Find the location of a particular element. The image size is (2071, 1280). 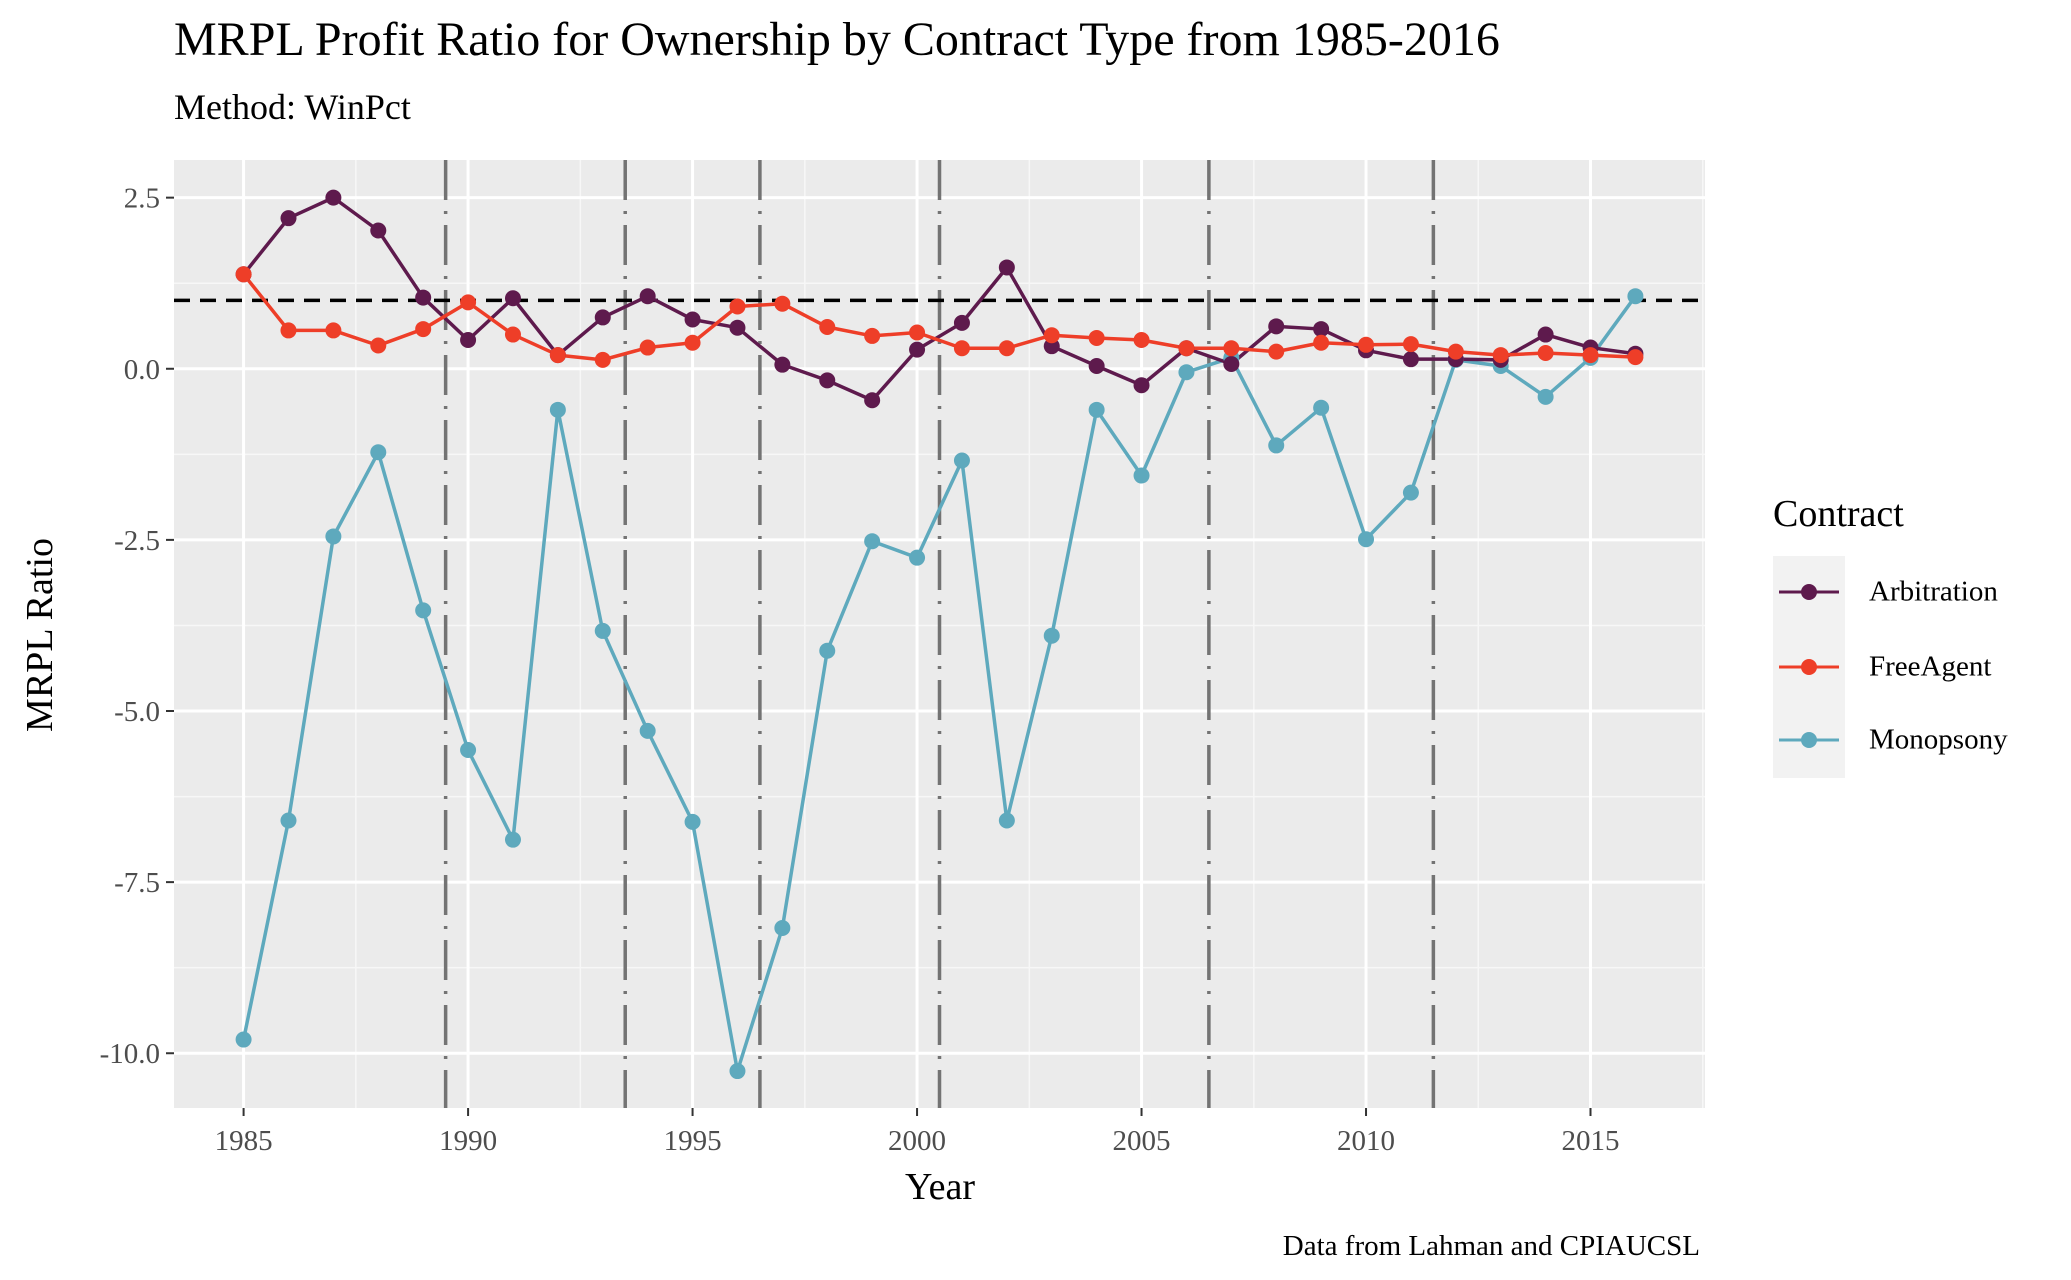

legend-key-monopsony is located at coordinates (1809, 740).